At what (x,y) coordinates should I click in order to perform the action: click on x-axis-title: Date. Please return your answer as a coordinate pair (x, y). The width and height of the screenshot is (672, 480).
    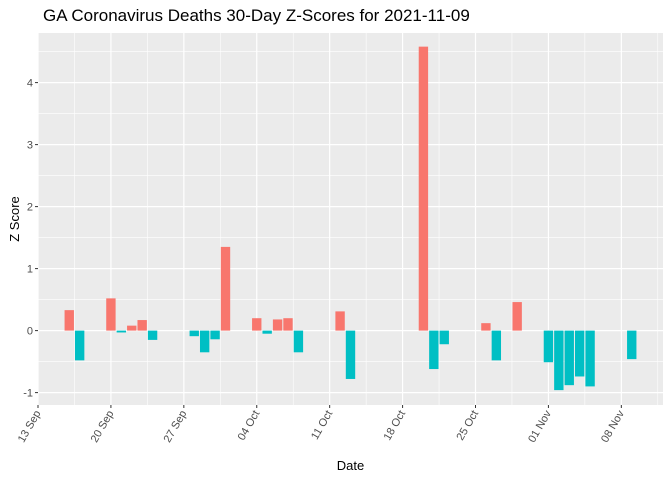
    Looking at the image, I should click on (350, 465).